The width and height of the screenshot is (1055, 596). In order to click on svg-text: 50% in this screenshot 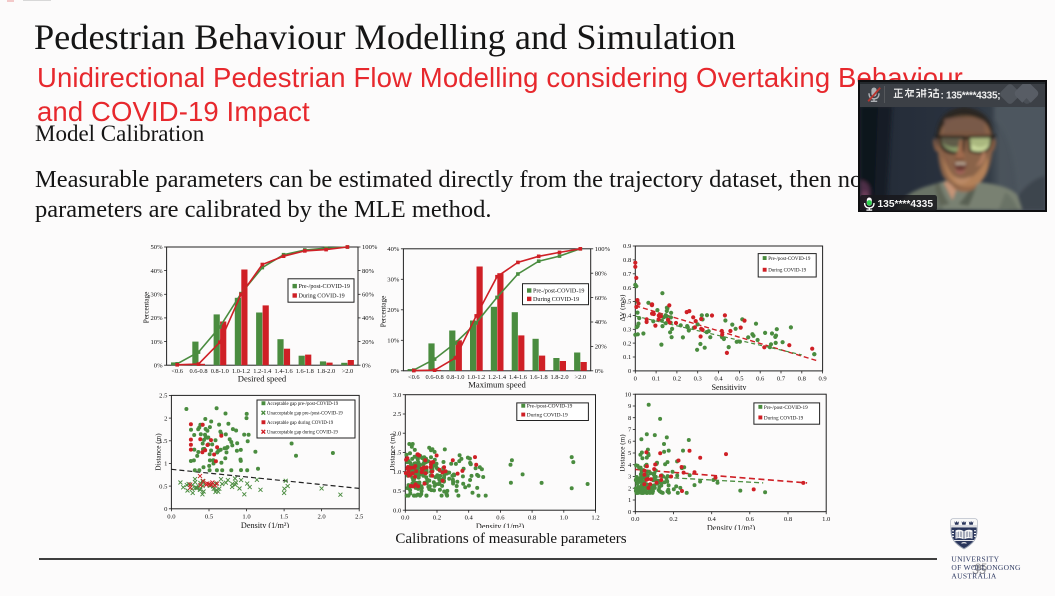, I will do `click(157, 247)`.